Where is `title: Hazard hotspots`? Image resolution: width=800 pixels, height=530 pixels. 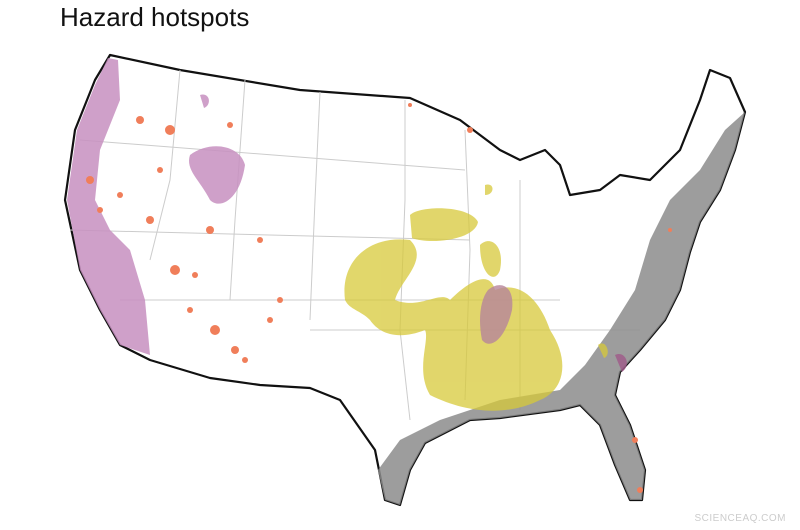 title: Hazard hotspots is located at coordinates (155, 17).